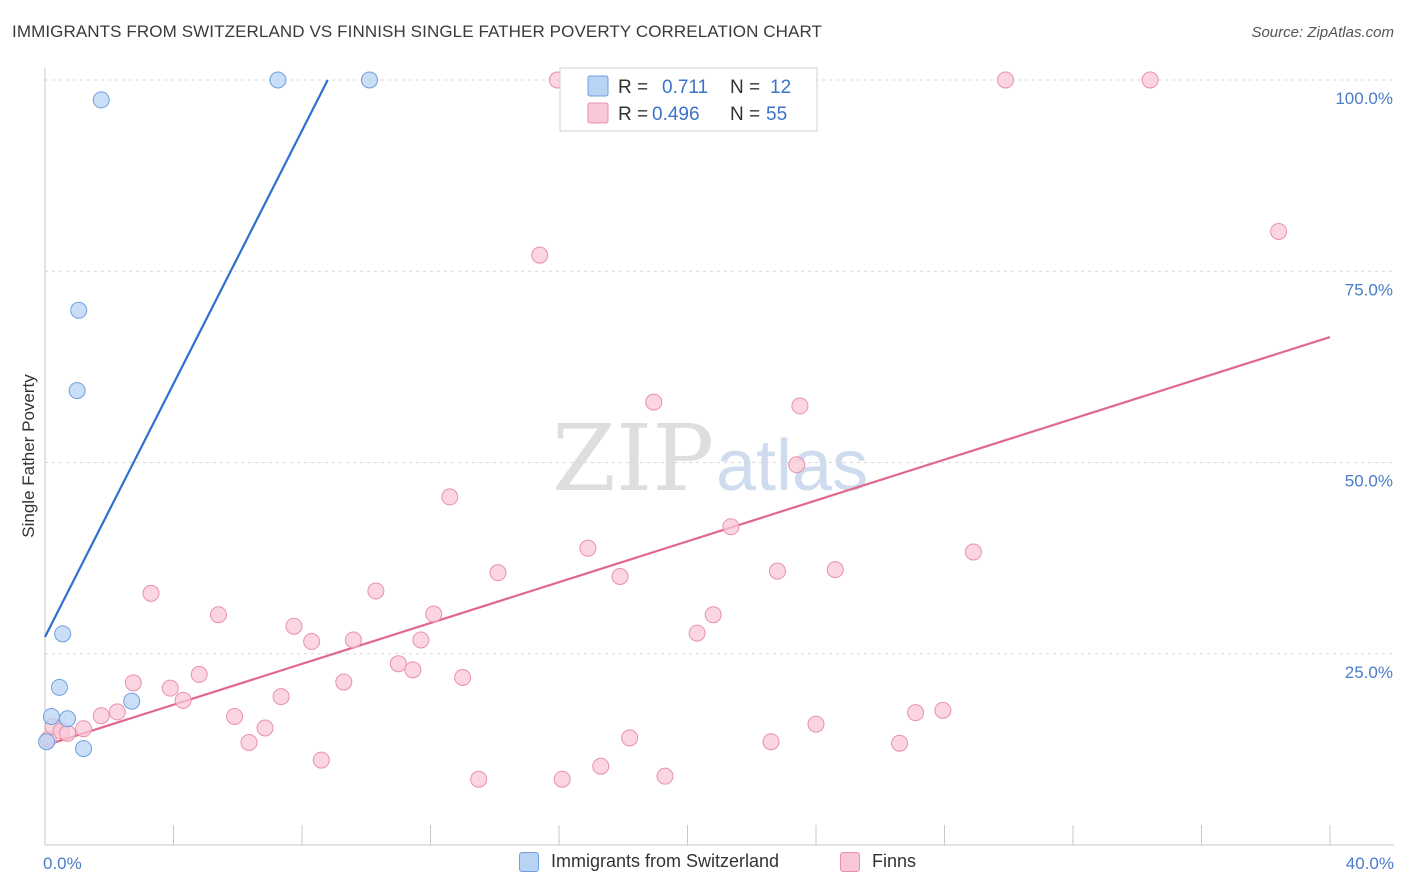  What do you see at coordinates (1369, 289) in the screenshot?
I see `y-tick-label-75: 75.0%` at bounding box center [1369, 289].